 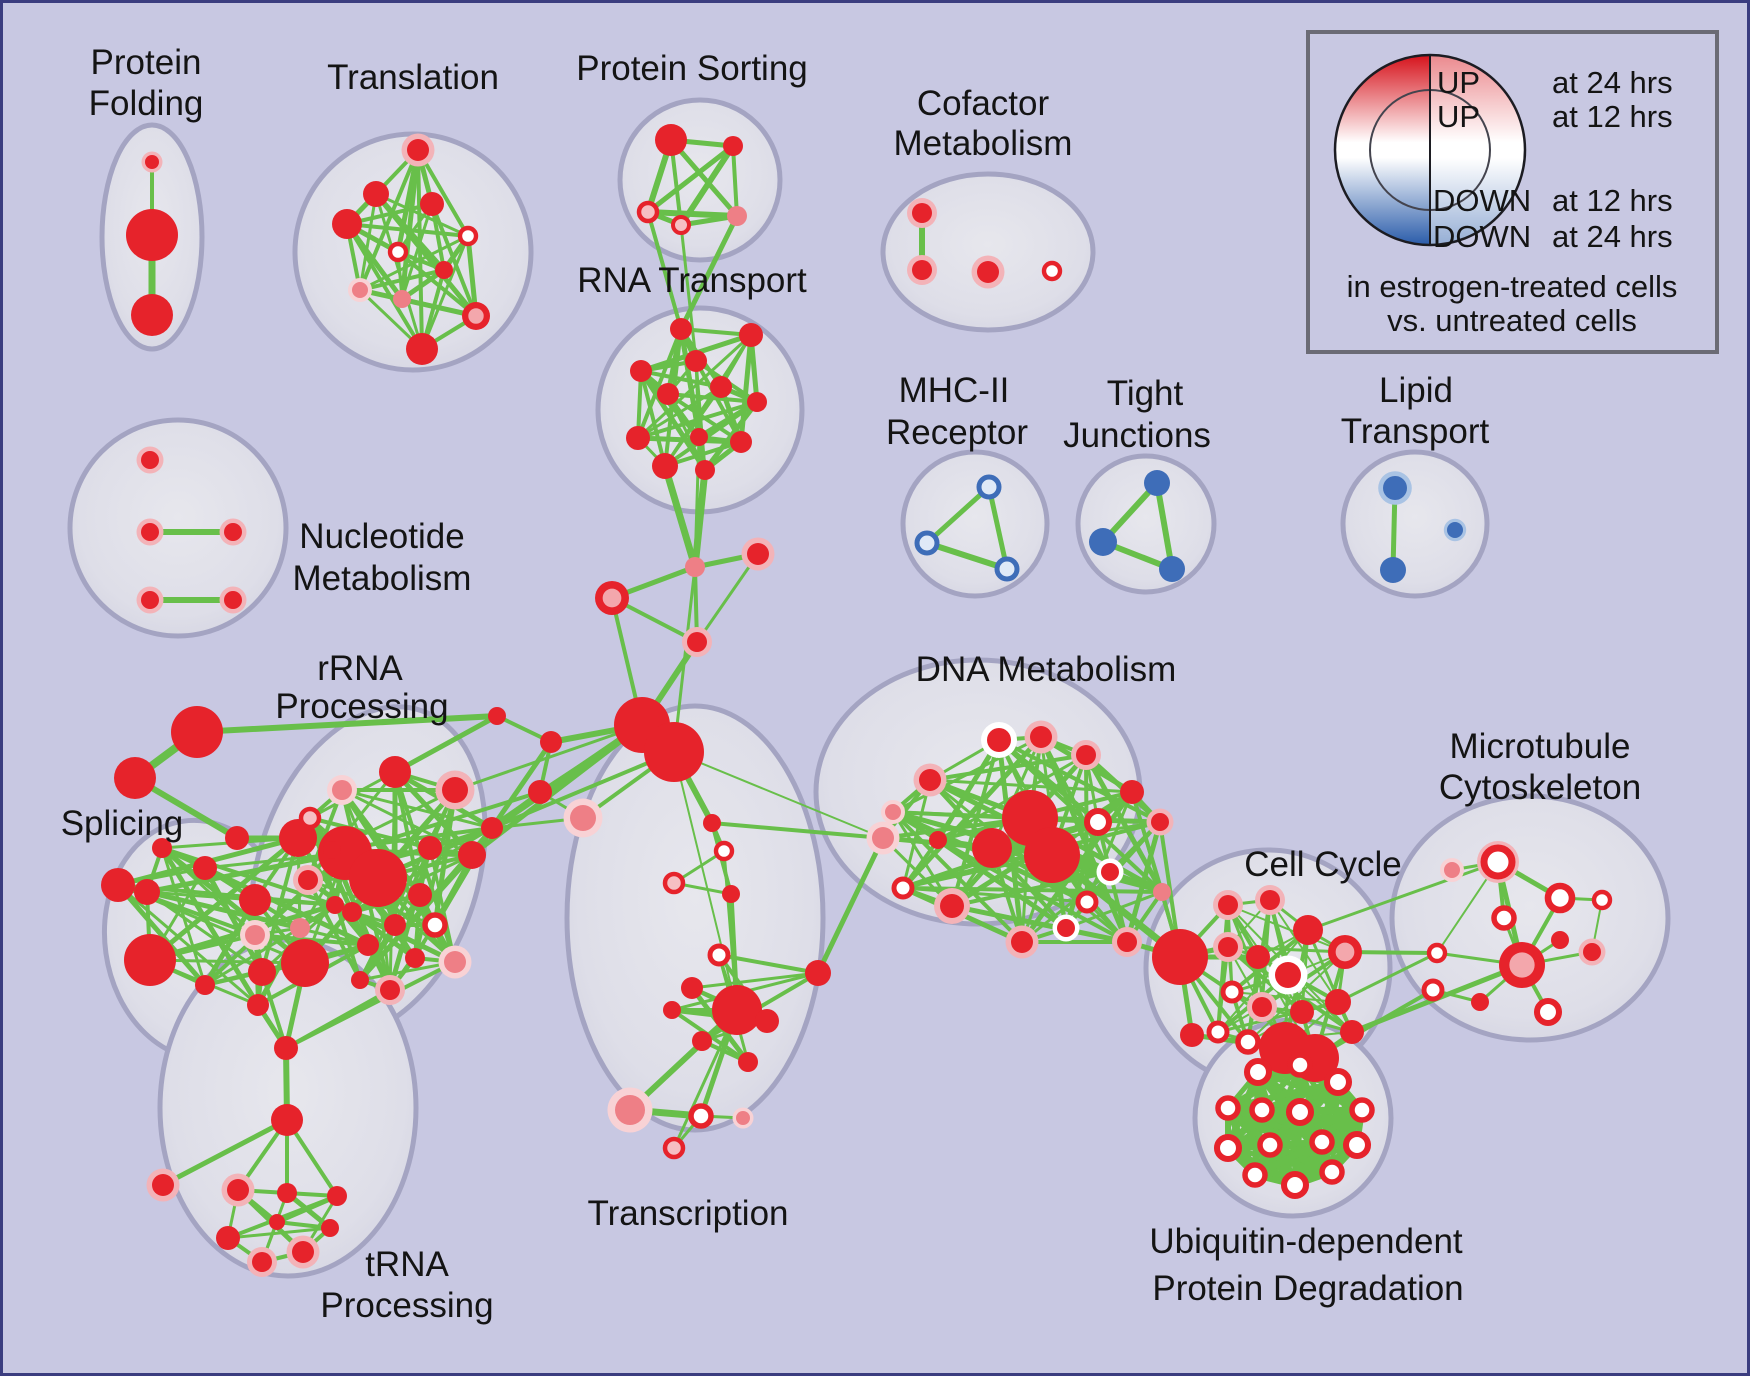 What do you see at coordinates (395, 772) in the screenshot?
I see `node-rr1` at bounding box center [395, 772].